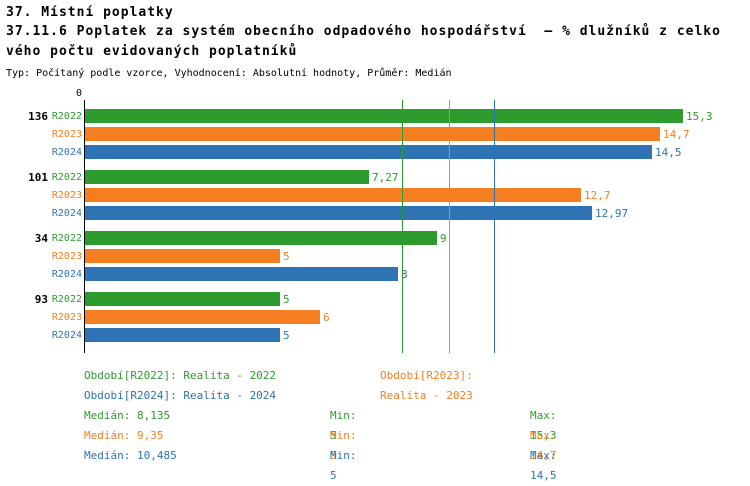 This screenshot has width=750, height=486. What do you see at coordinates (124, 435) in the screenshot?
I see `median-value-r2023: Medián: 9,35` at bounding box center [124, 435].